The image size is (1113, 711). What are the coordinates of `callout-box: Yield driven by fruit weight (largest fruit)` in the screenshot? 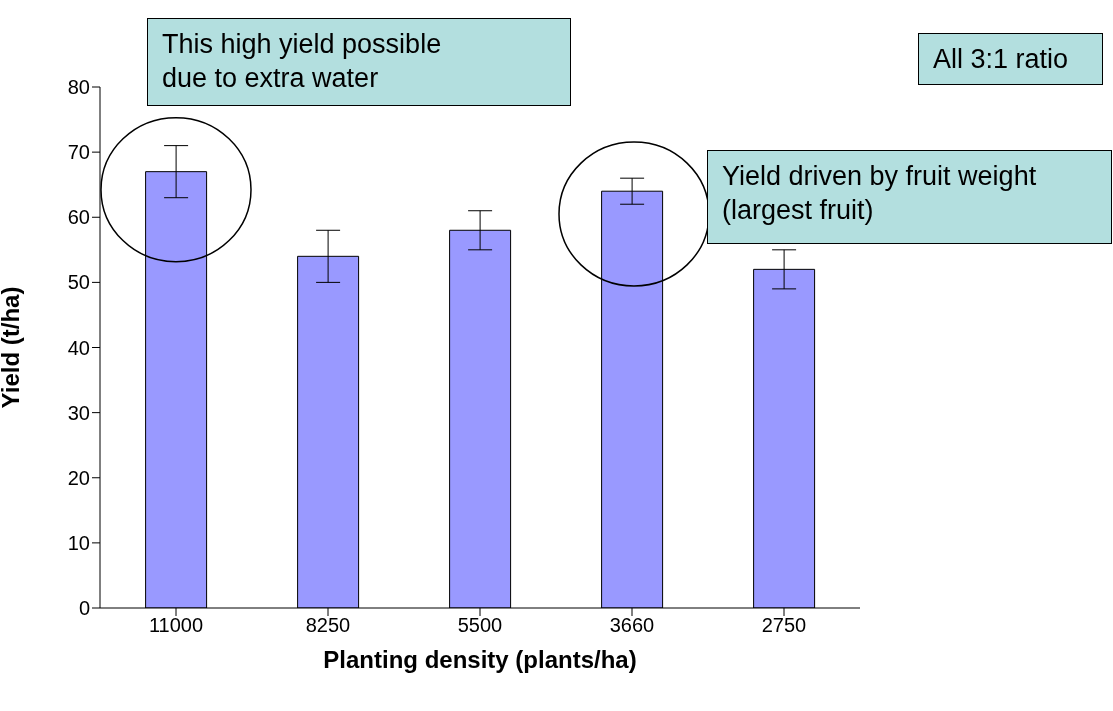 It's located at (909, 197).